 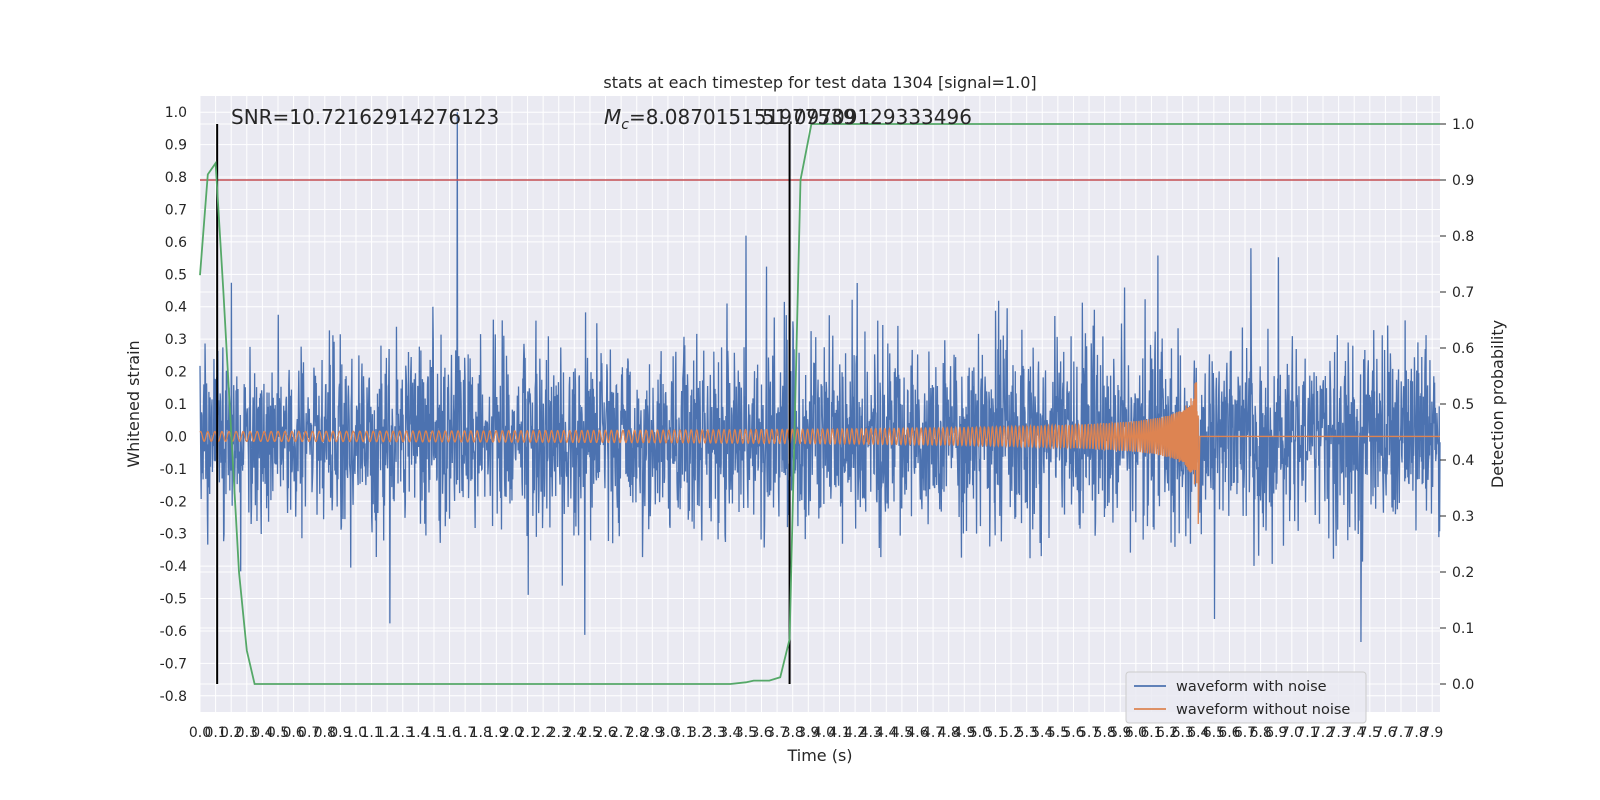 I want to click on x-tick-label: 4.9, so click(x=964, y=733).